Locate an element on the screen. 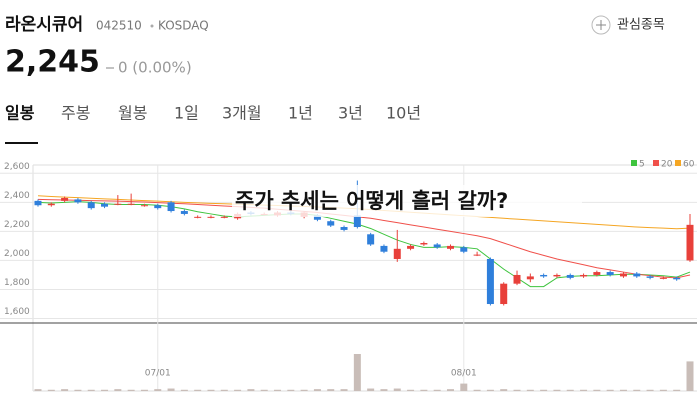  overlay-title-bg is located at coordinates (407, 201).